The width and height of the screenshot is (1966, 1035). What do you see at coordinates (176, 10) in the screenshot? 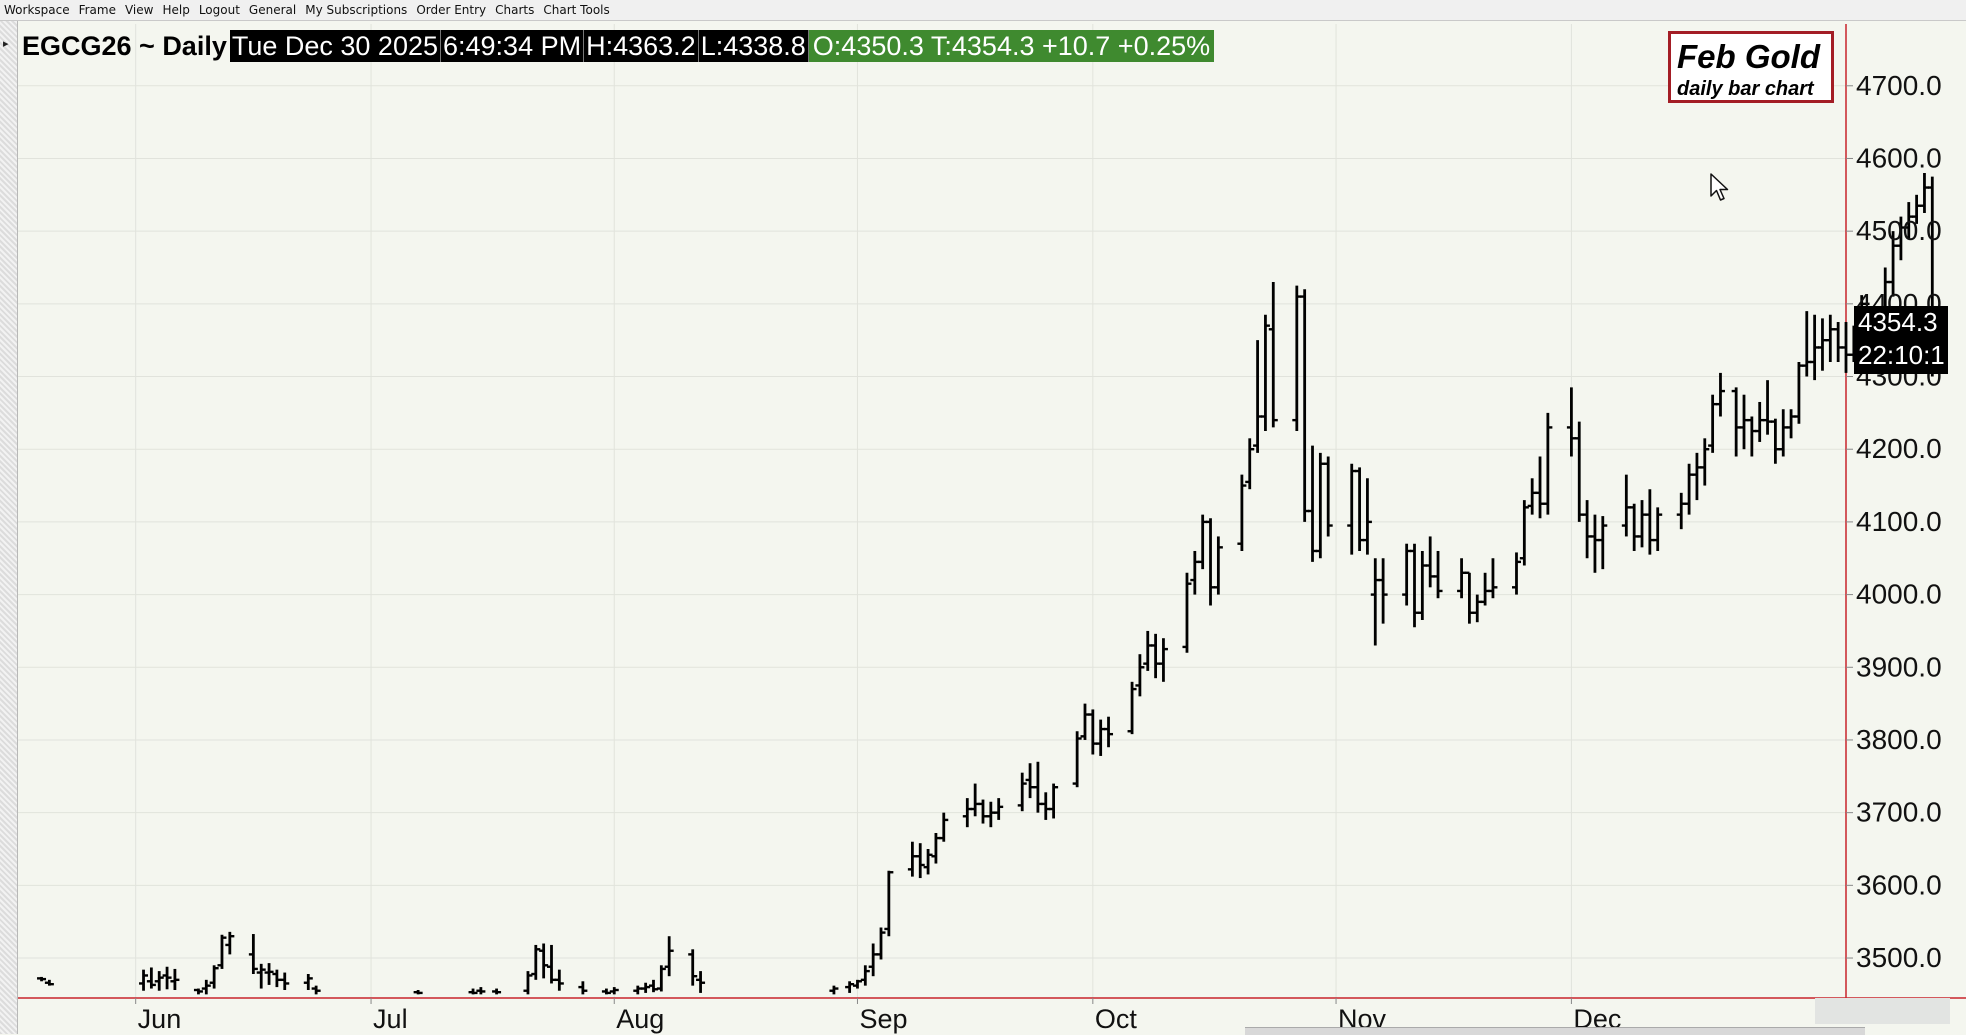
I see `menu-item-help: Help` at bounding box center [176, 10].